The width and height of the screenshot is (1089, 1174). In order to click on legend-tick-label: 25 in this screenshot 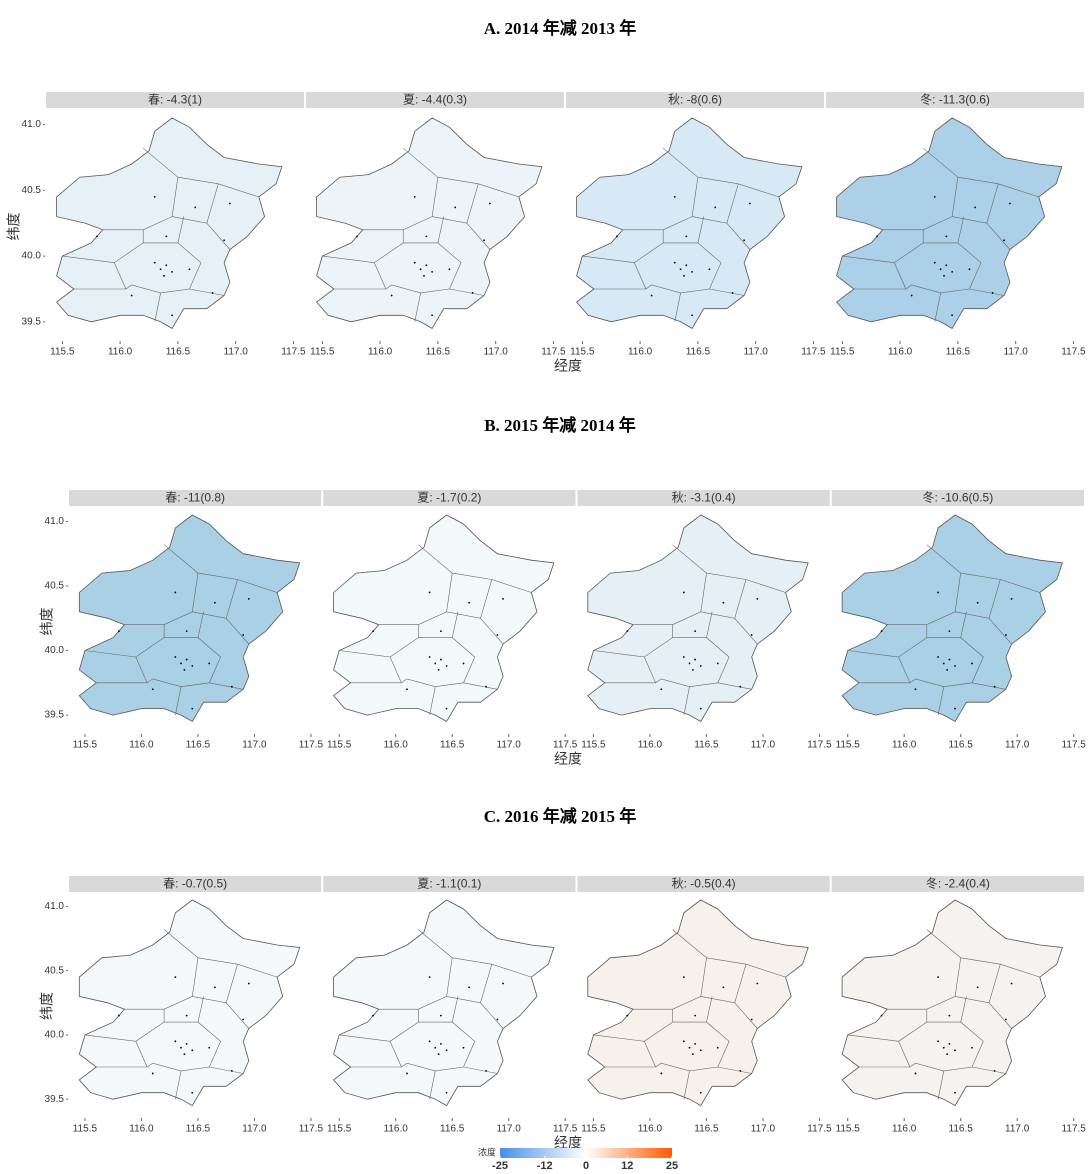, I will do `click(672, 1166)`.